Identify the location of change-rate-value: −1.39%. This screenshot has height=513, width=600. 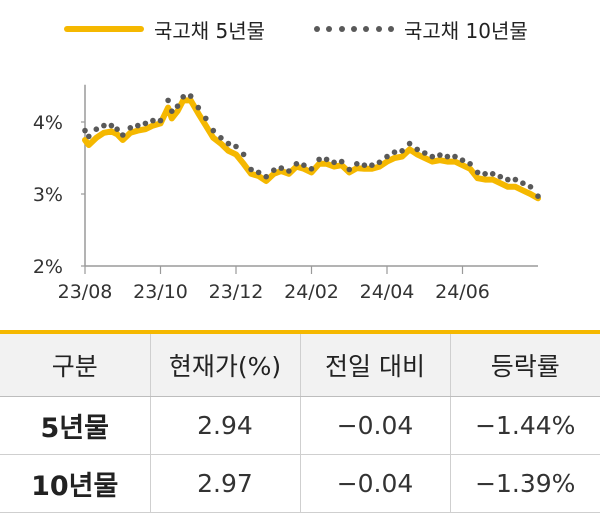
(524, 483).